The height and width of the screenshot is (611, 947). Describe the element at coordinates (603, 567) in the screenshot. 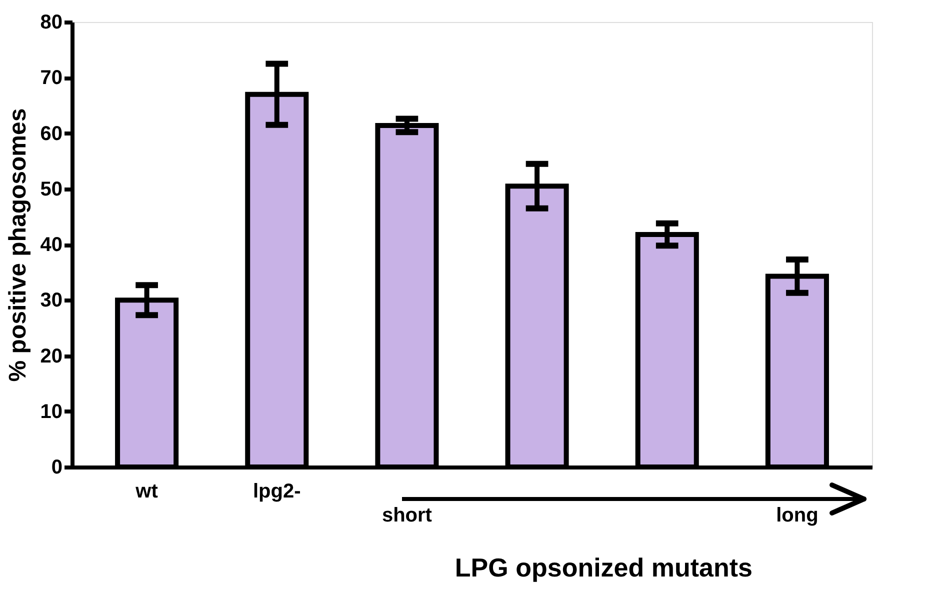

I see `x-axis-title: LPG opsonized mutants` at that location.